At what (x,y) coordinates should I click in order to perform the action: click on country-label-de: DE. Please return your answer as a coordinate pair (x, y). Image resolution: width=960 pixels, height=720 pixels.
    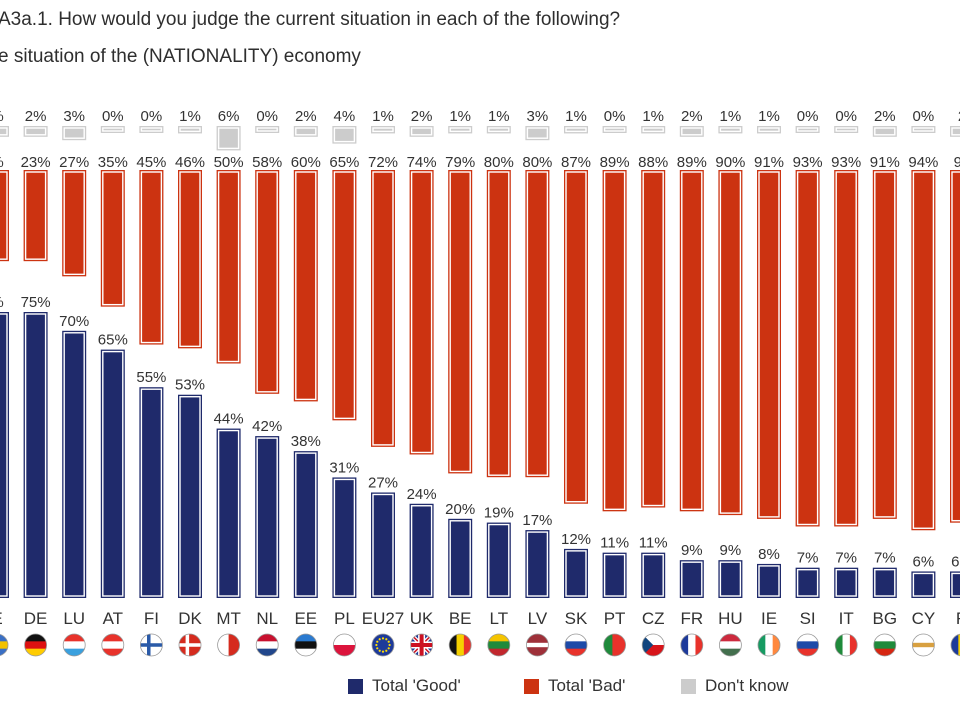
    Looking at the image, I should click on (36, 618).